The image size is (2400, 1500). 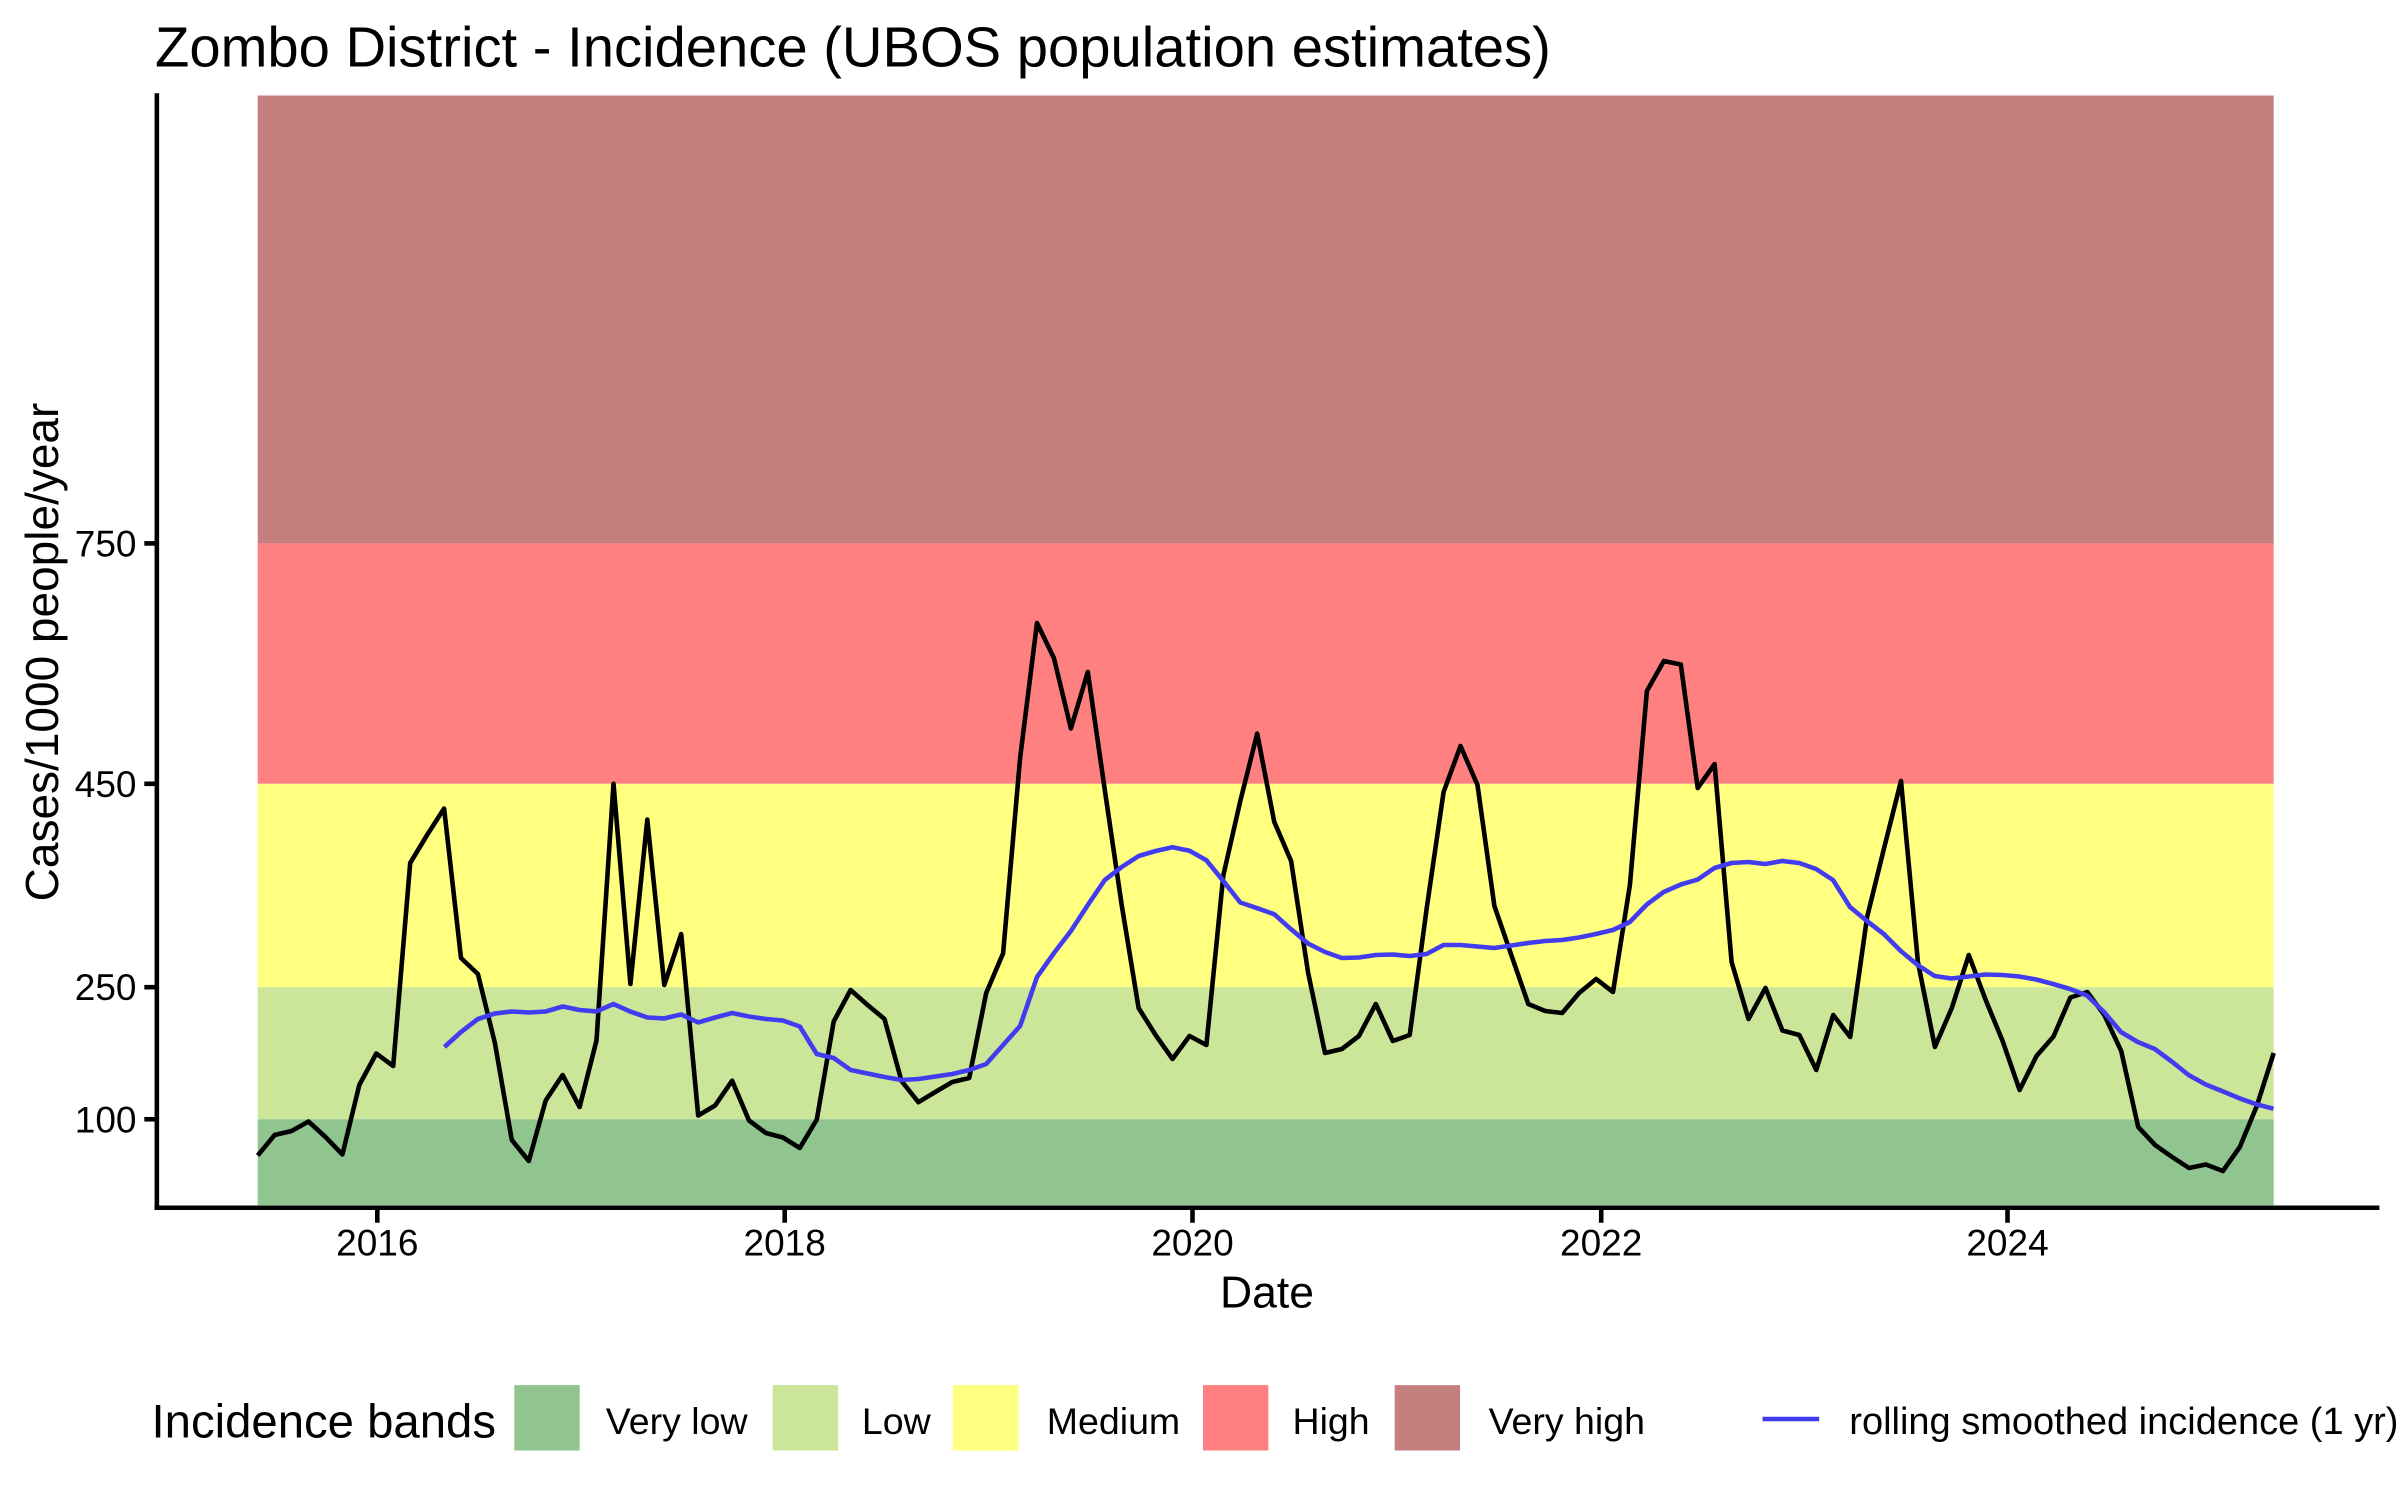 I want to click on svg-text:rolling smoothed incidence (1: rolling smoothed incidence (1 yr), so click(x=2123, y=1422).